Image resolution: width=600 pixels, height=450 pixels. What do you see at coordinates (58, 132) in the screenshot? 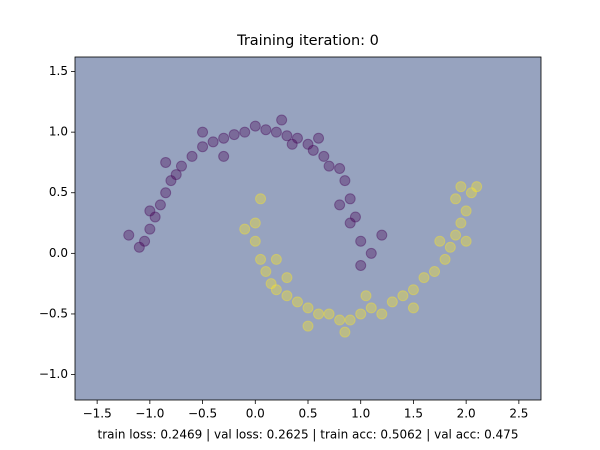
I see `y-tick-label: 1.0` at bounding box center [58, 132].